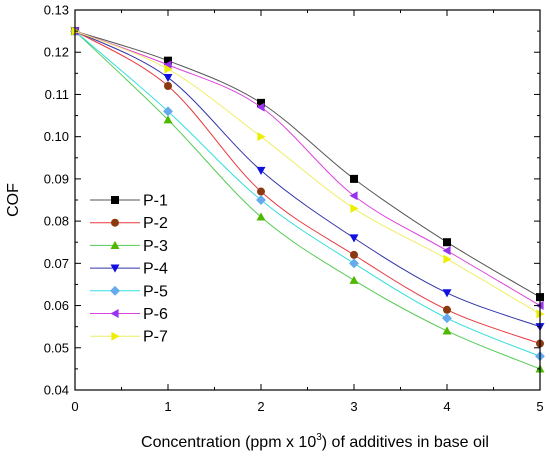  Describe the element at coordinates (129, 223) in the screenshot. I see `legend-item-p-2: P-2` at that location.